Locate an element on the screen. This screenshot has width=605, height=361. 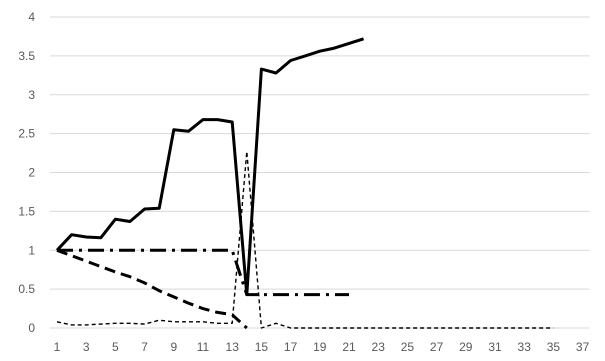
y-tick-label: 2.5 is located at coordinates (26, 134).